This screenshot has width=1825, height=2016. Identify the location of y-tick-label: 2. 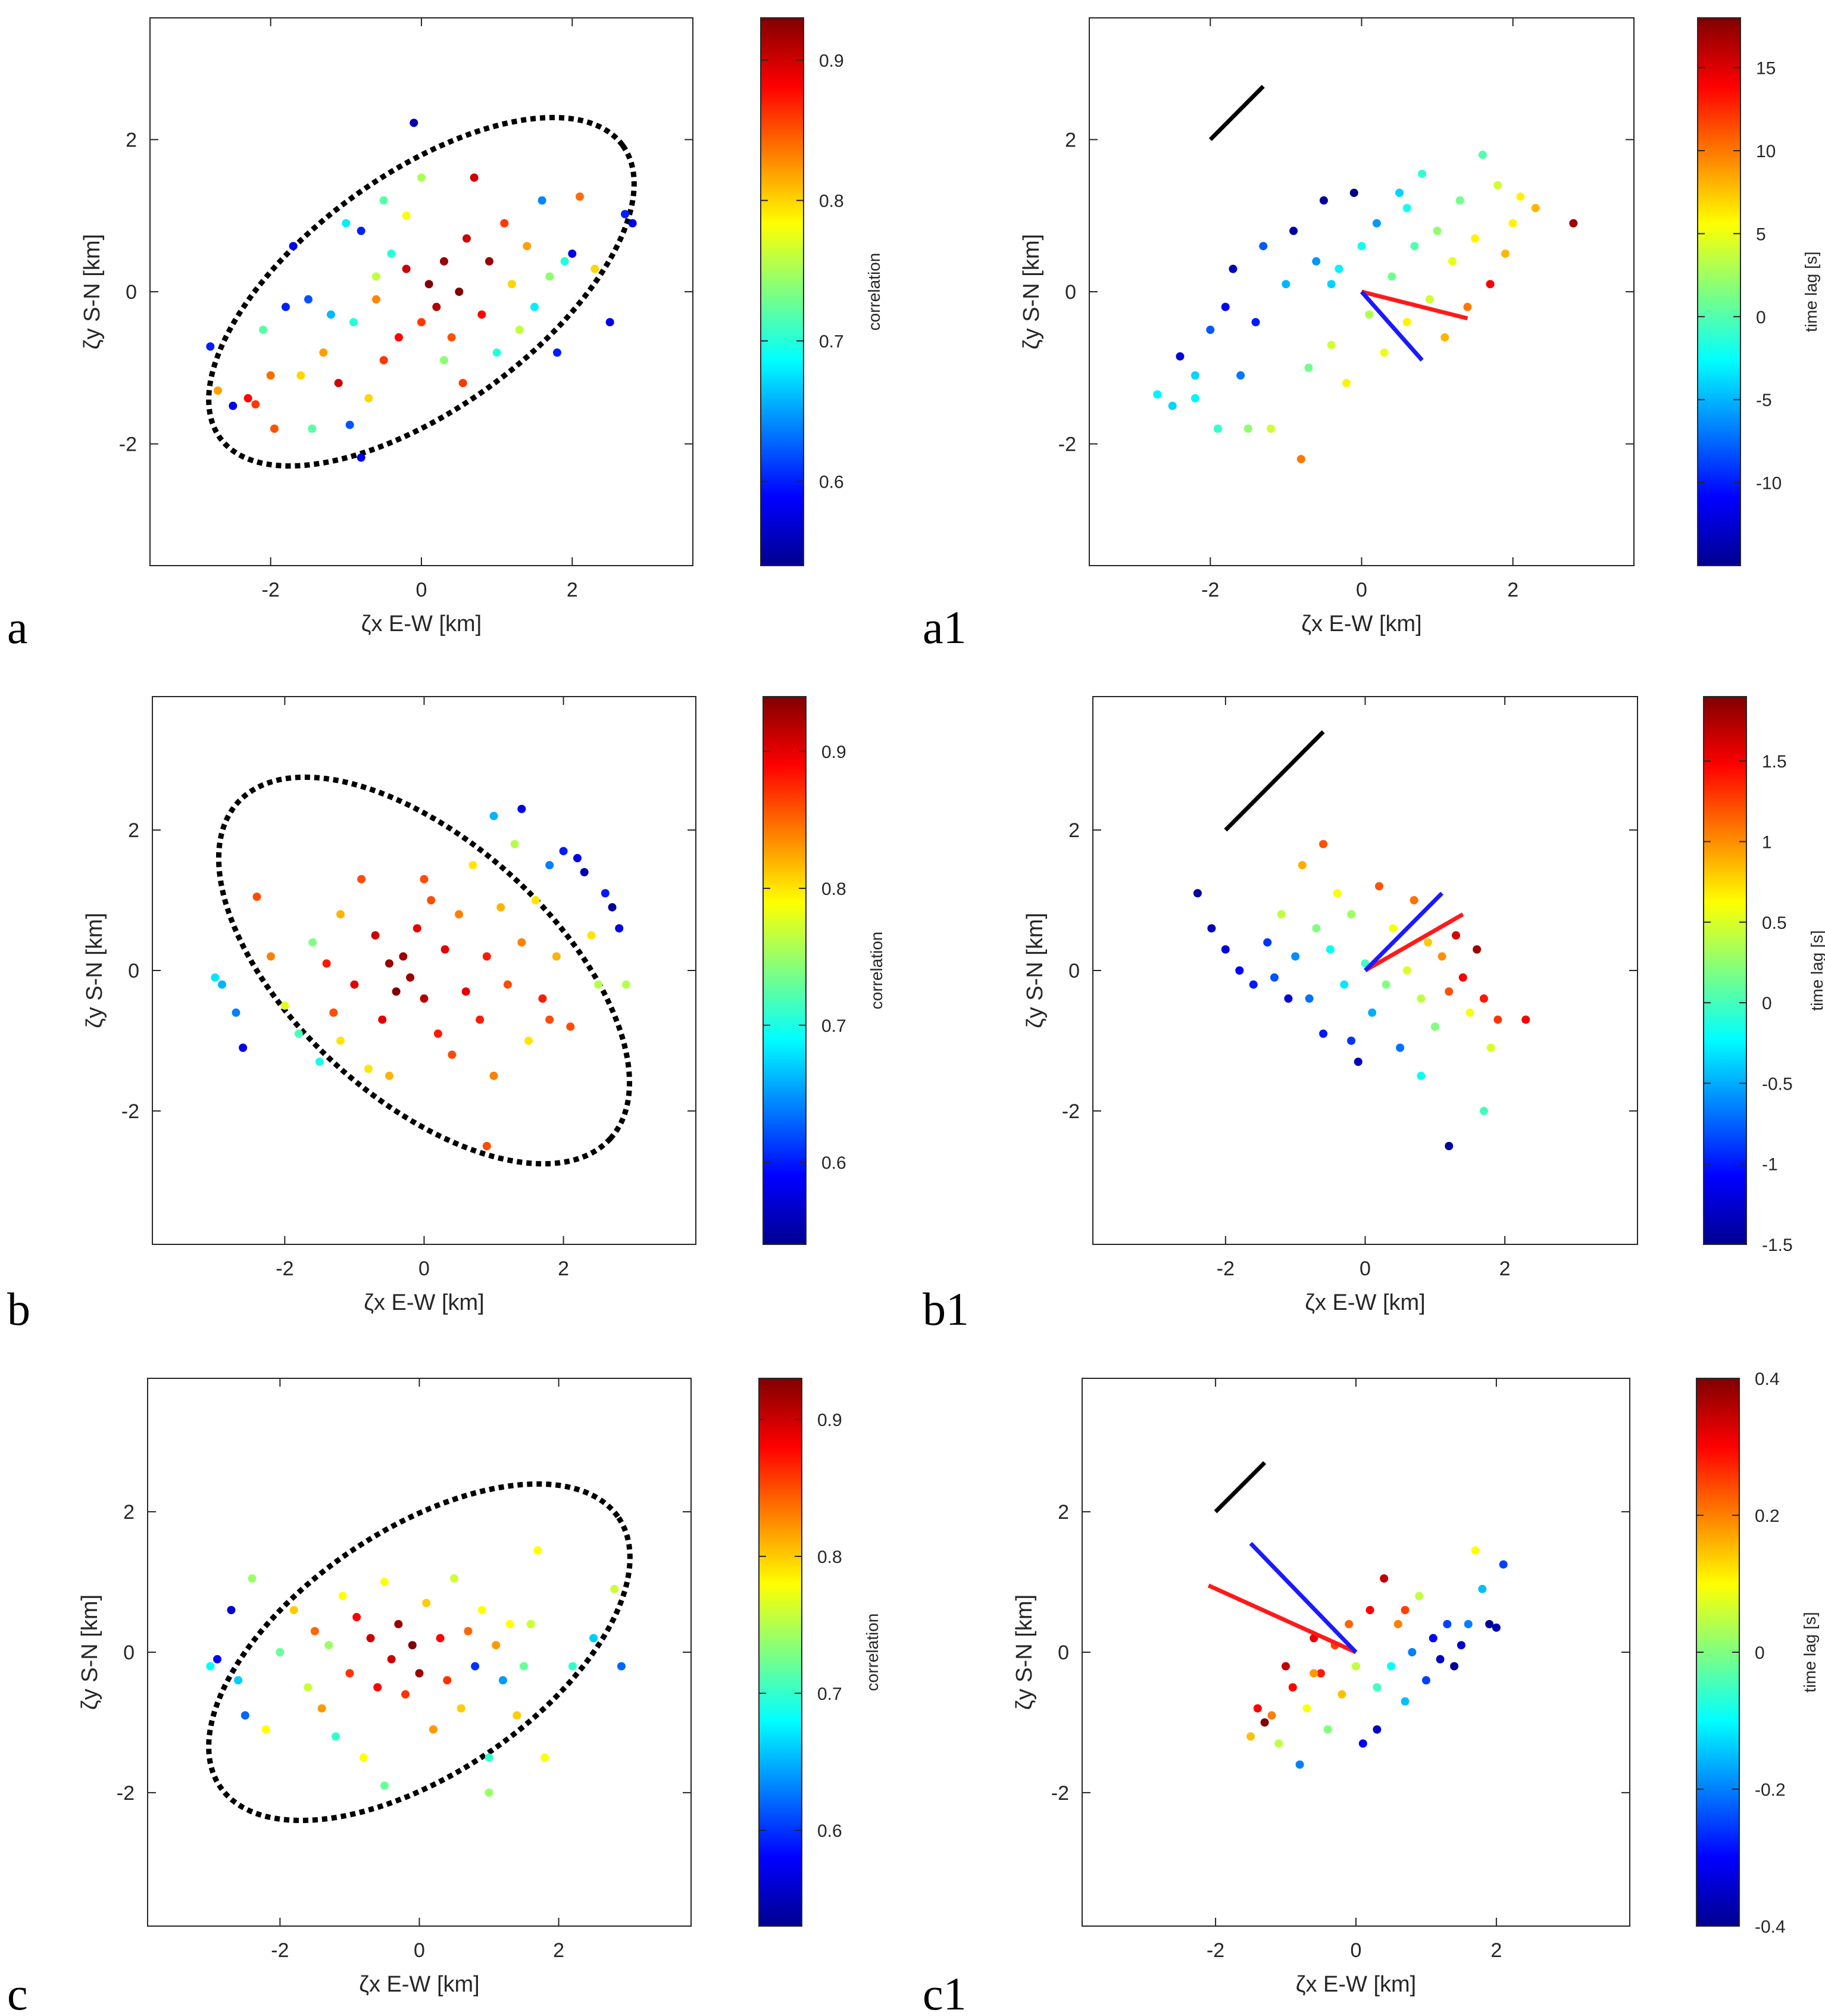
(1063, 1512).